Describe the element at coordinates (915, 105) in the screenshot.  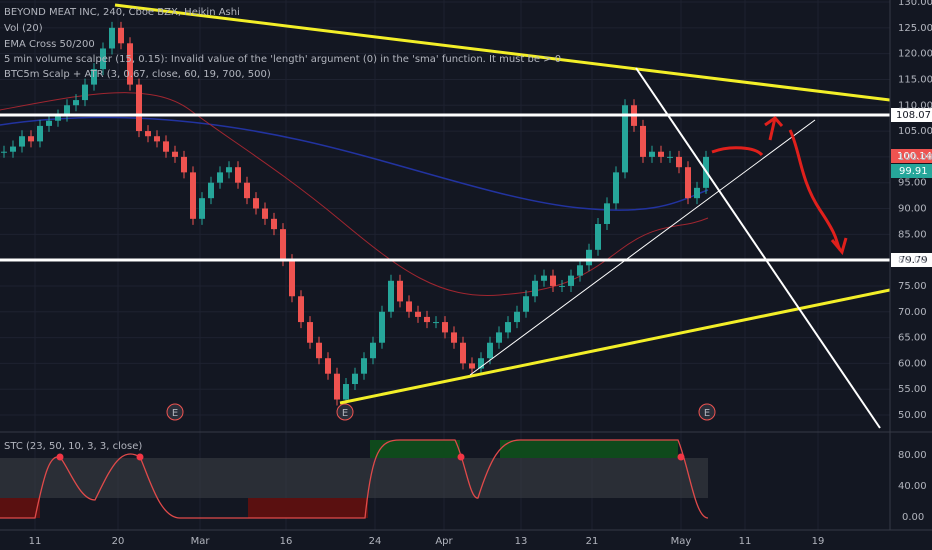
I see `price-tick: 110.00` at that location.